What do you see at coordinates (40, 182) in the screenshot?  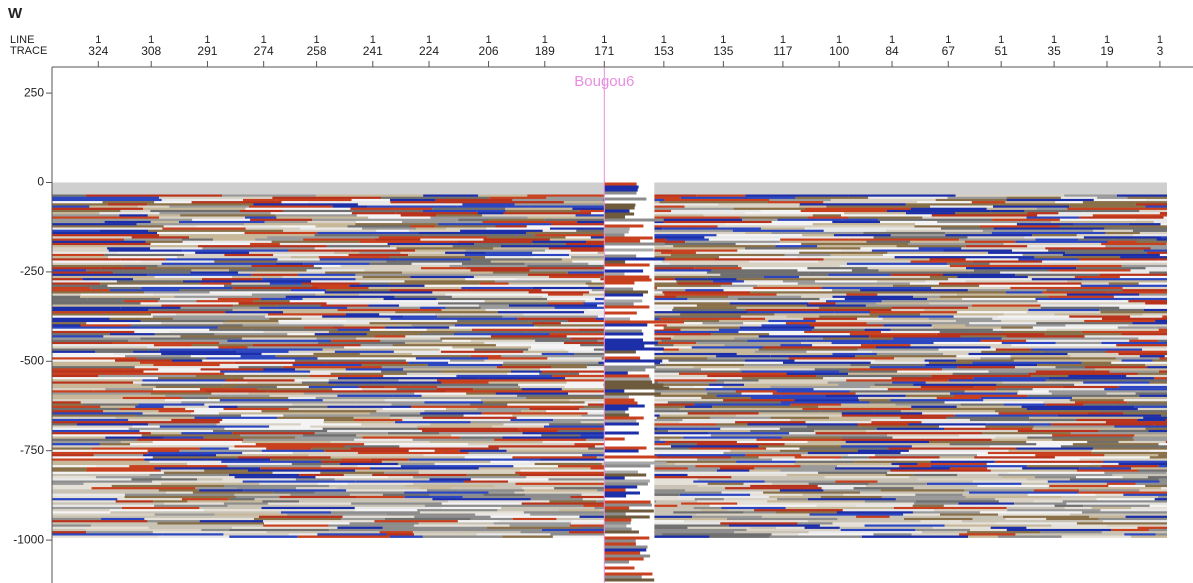 I see `y-tick-label: 0` at bounding box center [40, 182].